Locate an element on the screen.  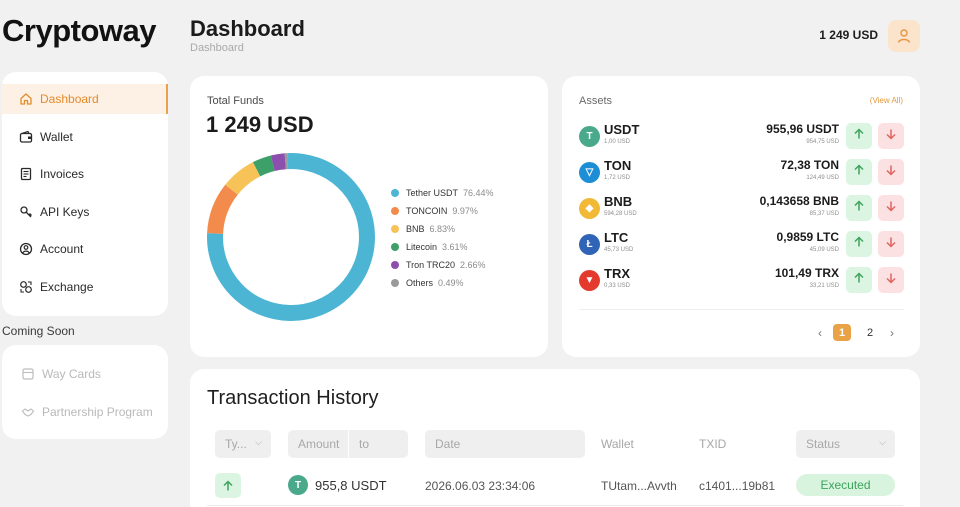
asset-row-ton: ▽ TON 1,72 USD 72,38 TON 124,49 USD is located at coordinates (741, 174).